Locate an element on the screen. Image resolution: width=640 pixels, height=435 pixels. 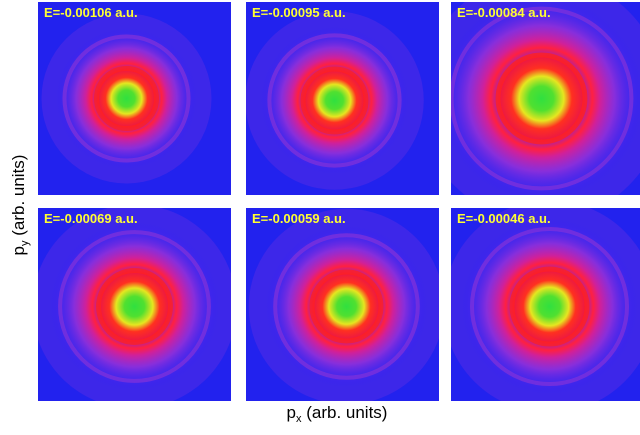
y-symbol: p is located at coordinates (18, 250).